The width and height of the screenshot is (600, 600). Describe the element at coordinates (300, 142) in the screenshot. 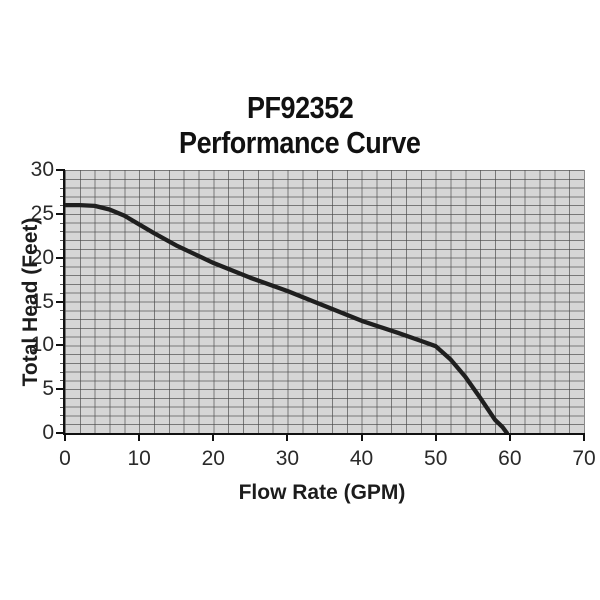

I see `chart-title-subtitle: Performance Curve` at that location.